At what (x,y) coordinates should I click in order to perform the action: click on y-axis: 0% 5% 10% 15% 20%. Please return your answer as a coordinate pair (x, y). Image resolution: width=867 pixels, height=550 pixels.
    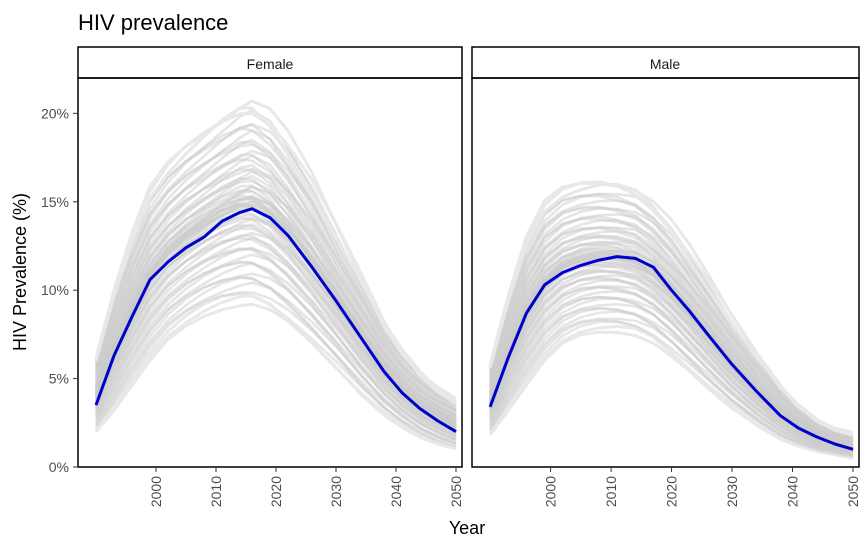
    Looking at the image, I should click on (59, 290).